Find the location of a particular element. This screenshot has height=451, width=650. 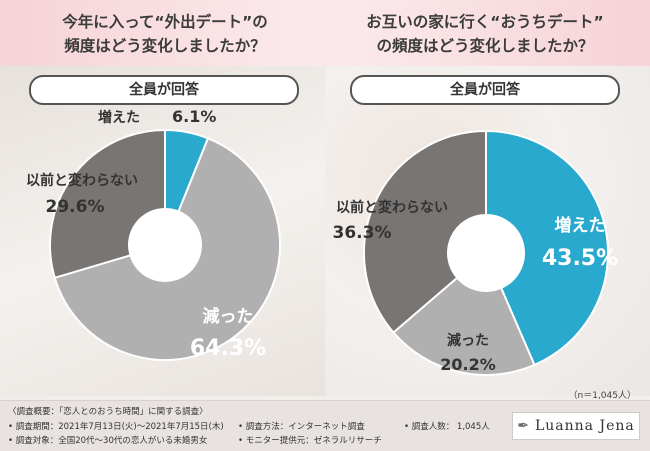

chart2-value-label-increased: 43.5% is located at coordinates (580, 258).